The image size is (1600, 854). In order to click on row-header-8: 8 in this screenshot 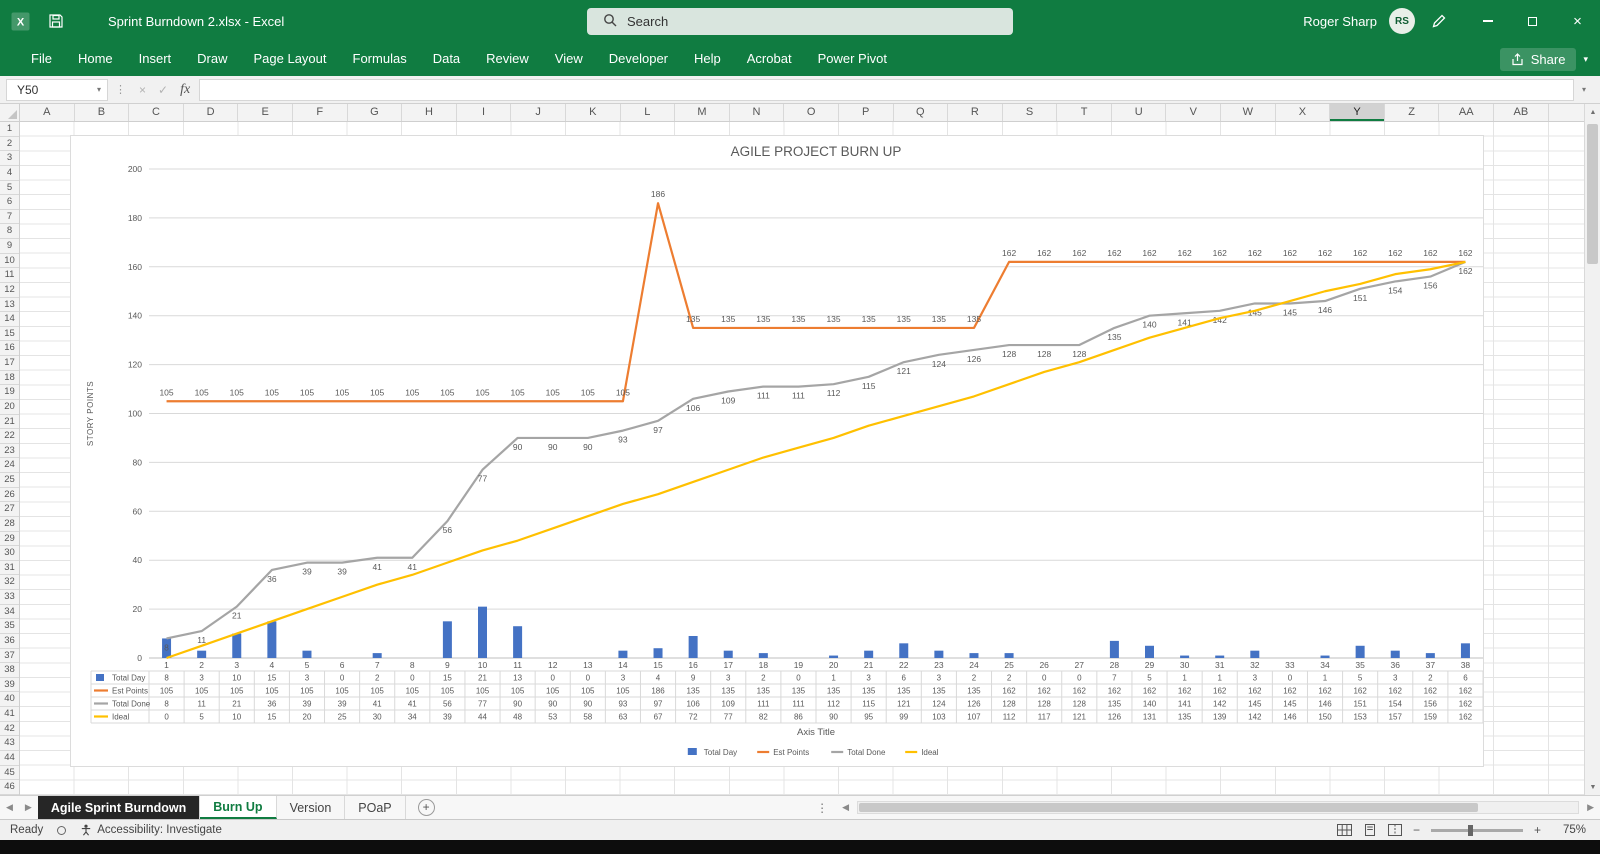, I will do `click(9, 231)`.